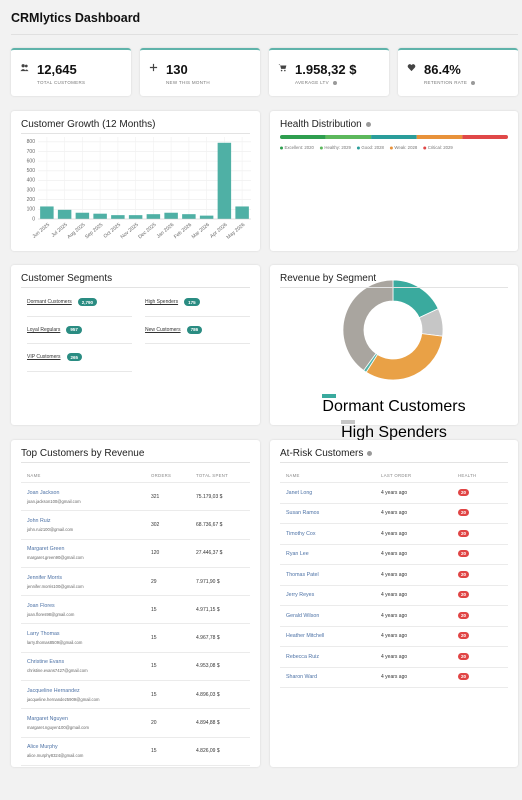  What do you see at coordinates (183, 231) in the screenshot?
I see `x-tick-label: Feb 2026` at bounding box center [183, 231].